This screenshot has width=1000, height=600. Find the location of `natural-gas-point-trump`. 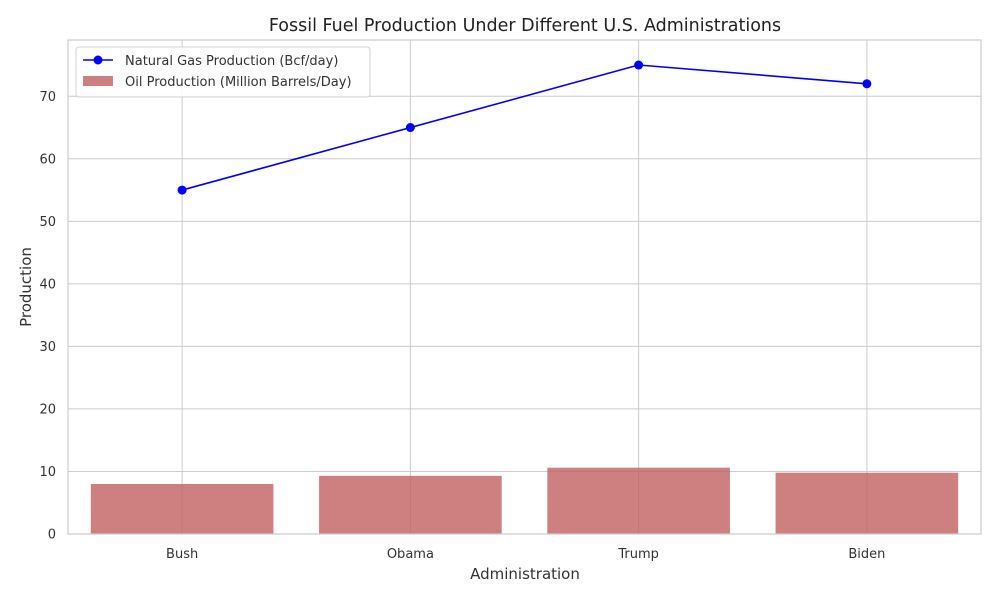

natural-gas-point-trump is located at coordinates (639, 65).